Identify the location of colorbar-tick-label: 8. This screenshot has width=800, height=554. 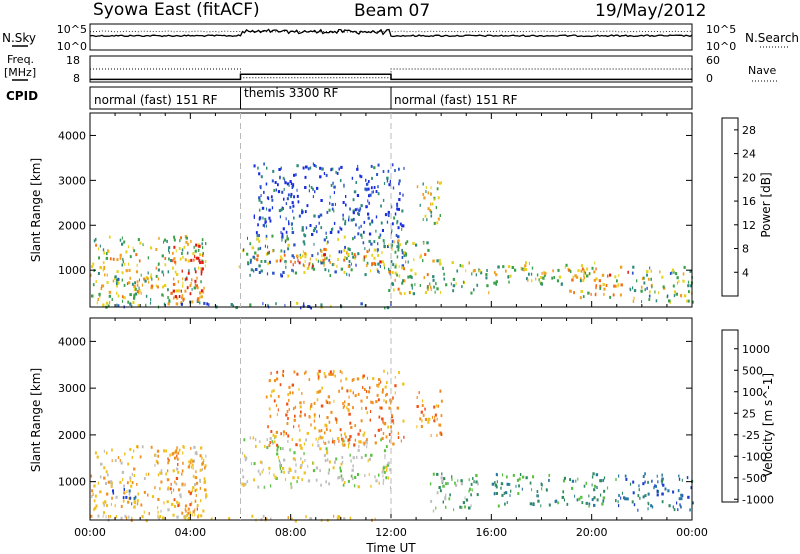
(745, 249).